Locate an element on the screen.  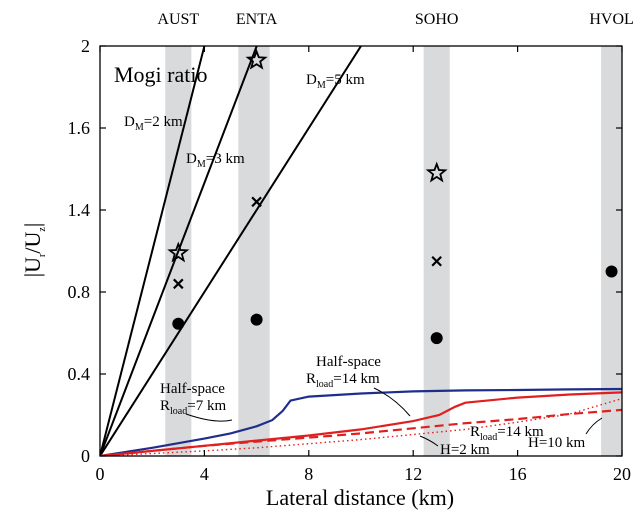
h2-label: H=2 km is located at coordinates (465, 450).